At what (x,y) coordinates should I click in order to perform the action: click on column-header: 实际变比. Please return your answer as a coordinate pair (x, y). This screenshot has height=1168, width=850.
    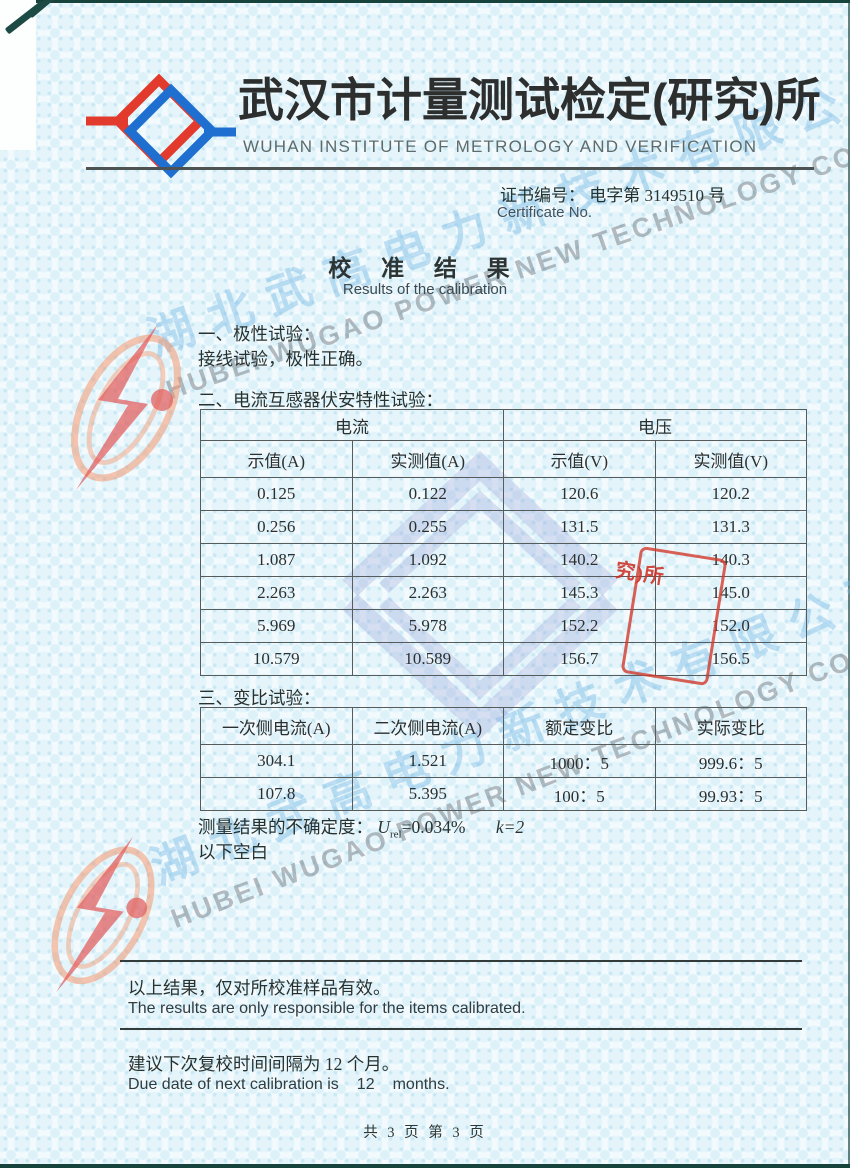
    Looking at the image, I should click on (730, 726).